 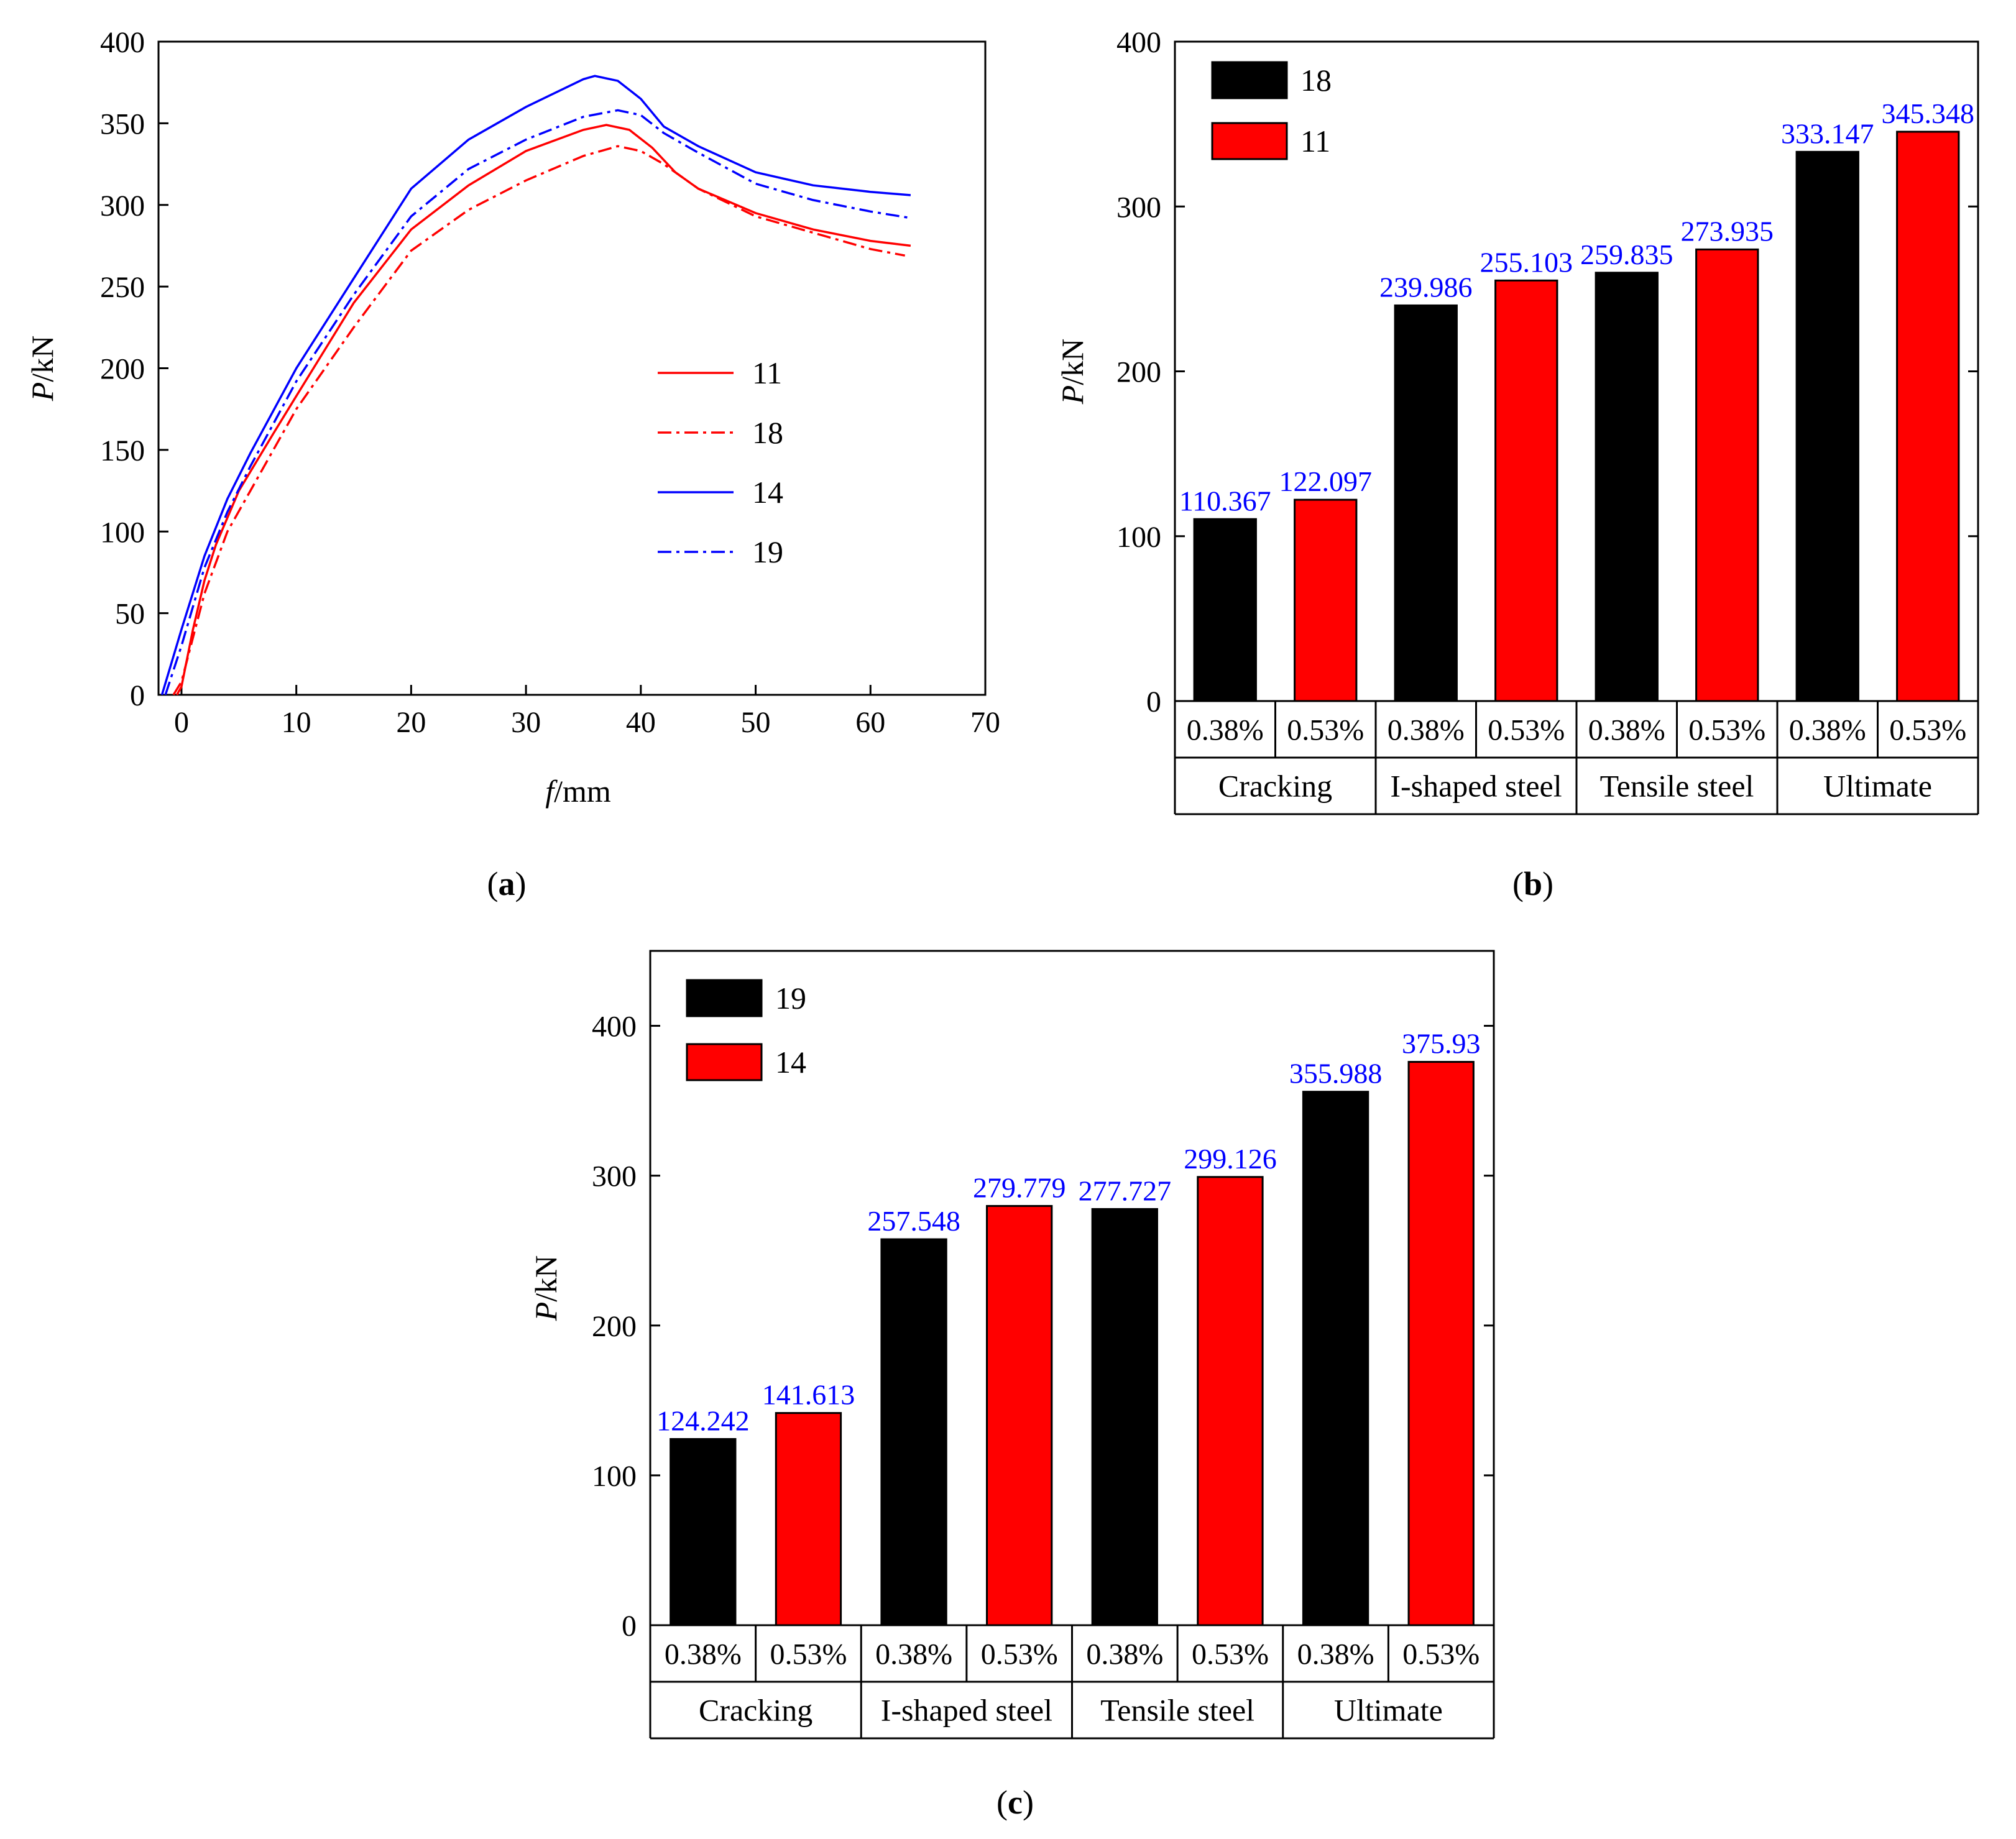 I want to click on x-axis-title-unit: /mm, so click(x=582, y=791).